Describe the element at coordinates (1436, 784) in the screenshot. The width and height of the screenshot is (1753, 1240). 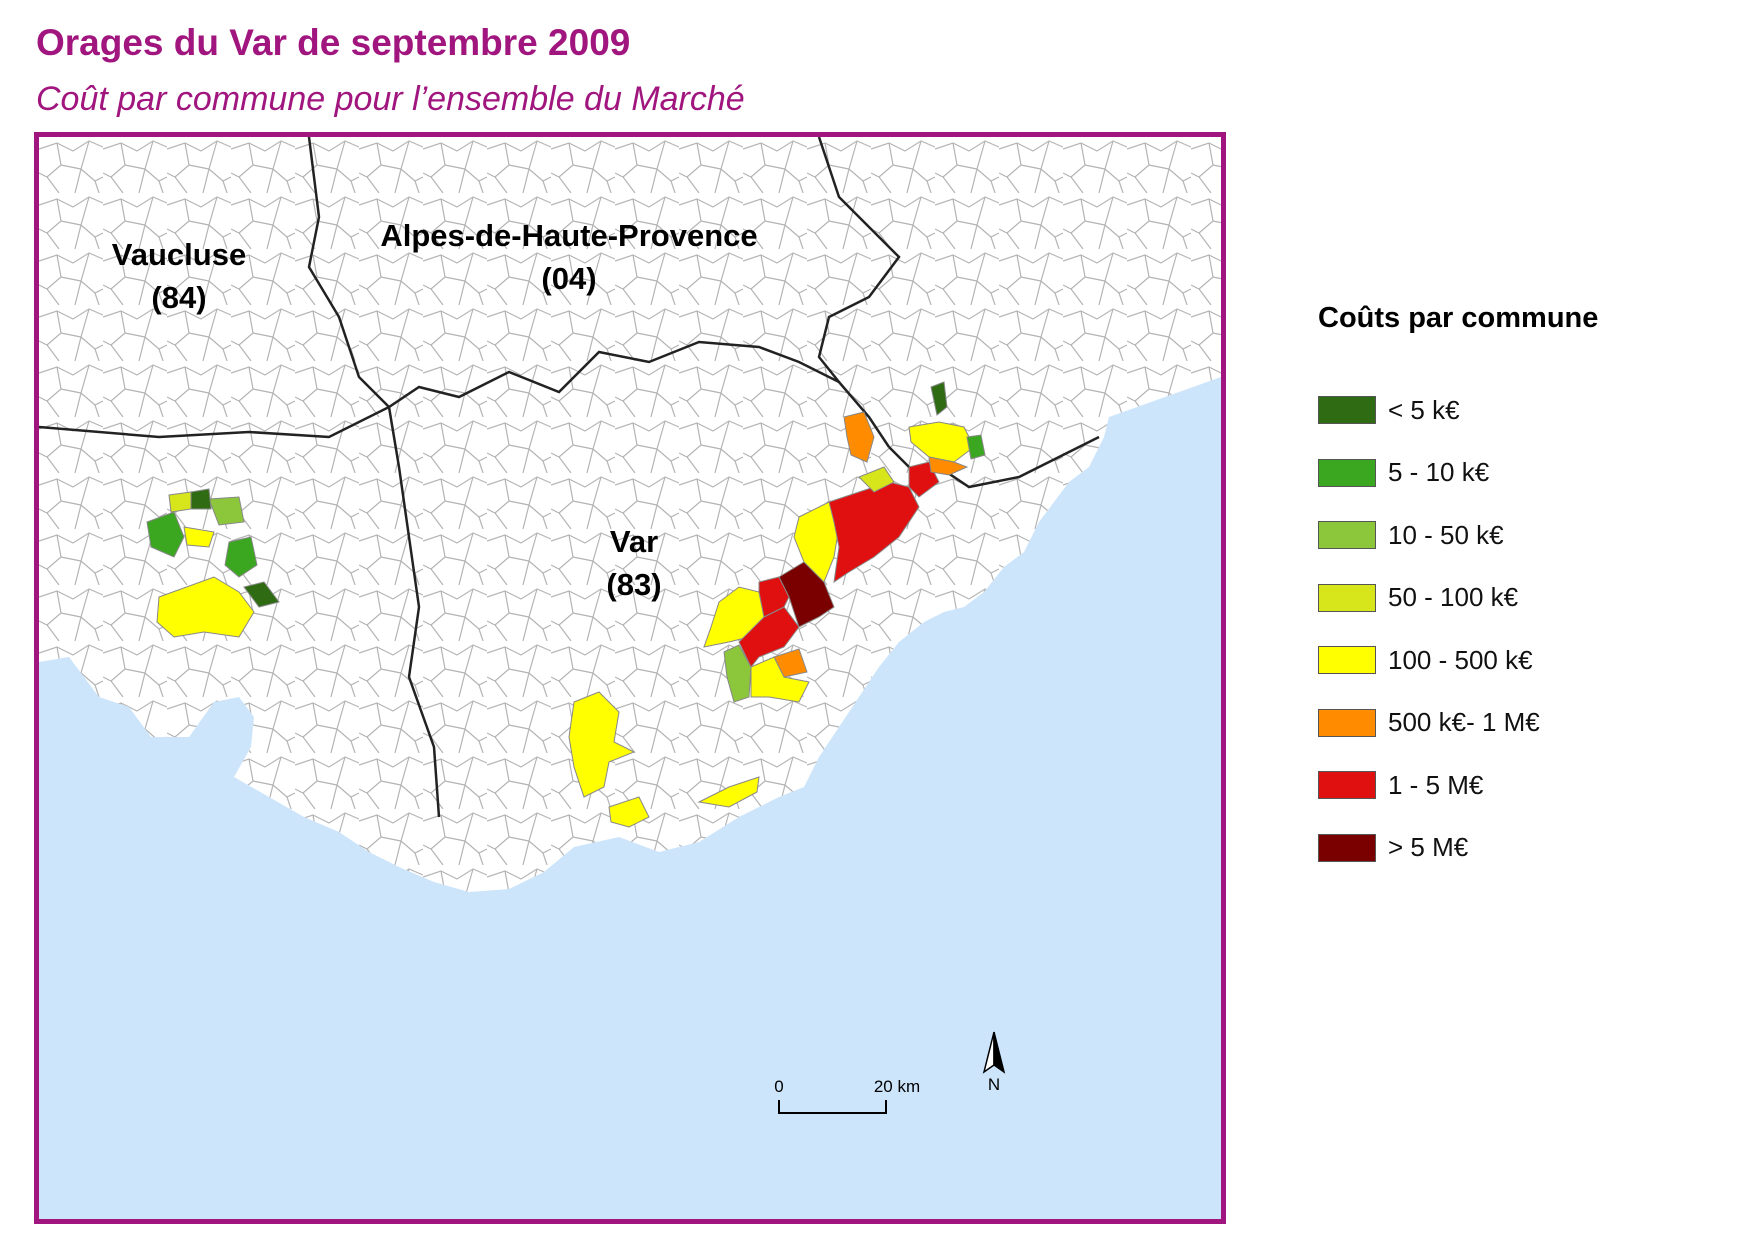
I see `legend-label: 1 - 5 M€` at that location.